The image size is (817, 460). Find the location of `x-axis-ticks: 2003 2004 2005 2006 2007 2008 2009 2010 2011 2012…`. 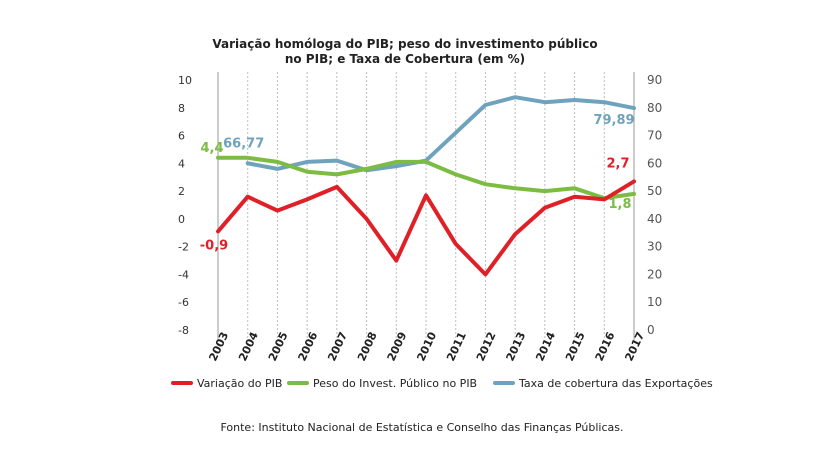

x-axis-ticks: 2003 2004 2005 2006 2007 2008 2009 2010 2011 2012… is located at coordinates (426, 347).